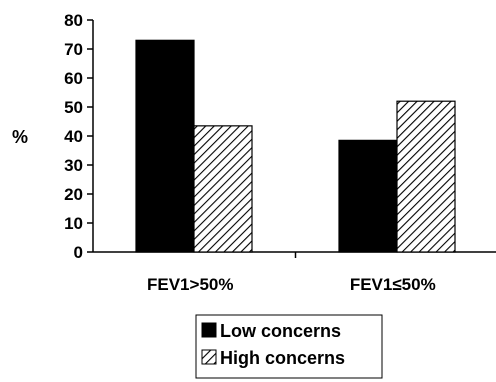 This screenshot has height=382, width=496. I want to click on x-axis: FEV1>50% FEV1≤50%, so click(294, 272).